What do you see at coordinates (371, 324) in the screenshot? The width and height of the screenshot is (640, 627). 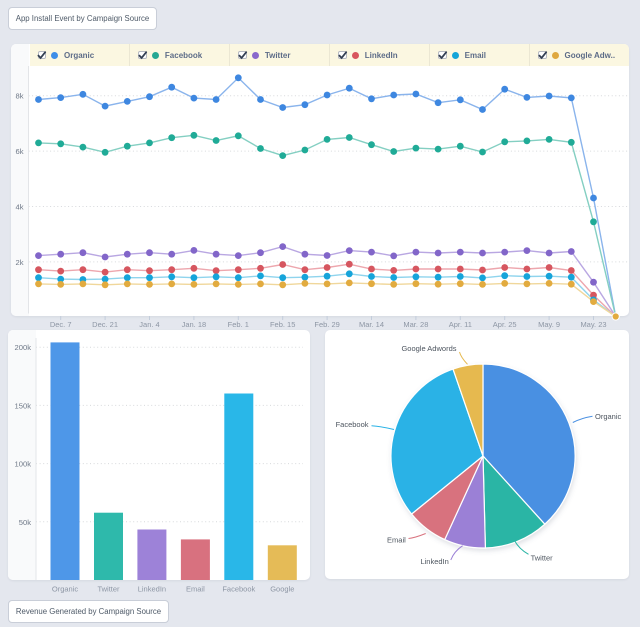 I see `svg-text: Mar. 14` at bounding box center [371, 324].